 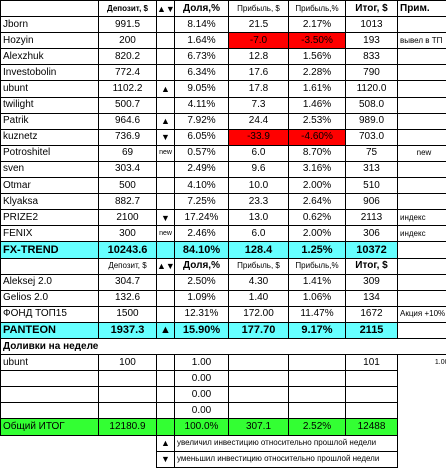 I want to click on deposit-value: 882.7, so click(x=128, y=202).